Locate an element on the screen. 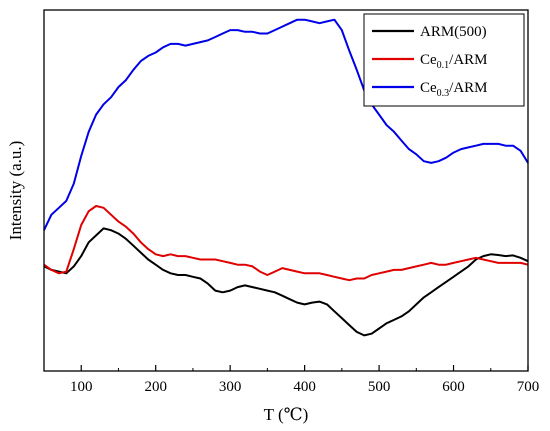 Image resolution: width=550 pixels, height=431 pixels. x-tick-label: 600 is located at coordinates (453, 387).